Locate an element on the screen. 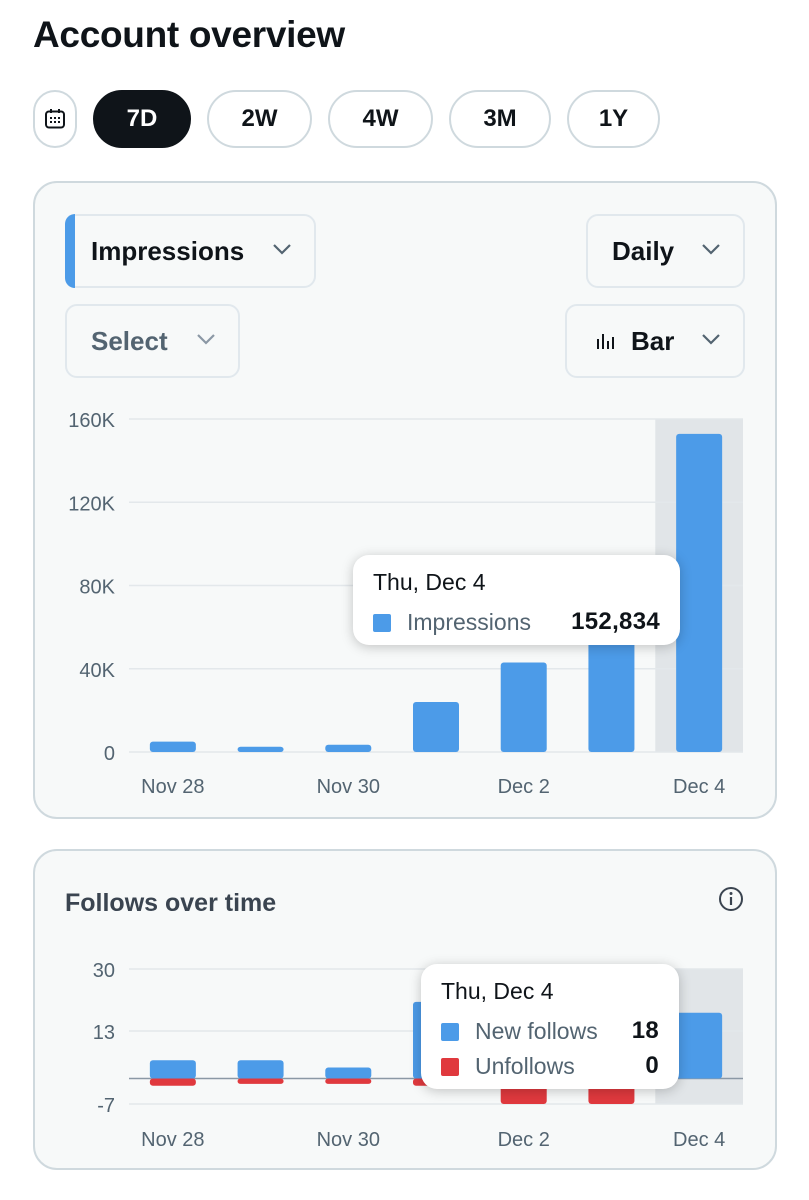 This screenshot has width=809, height=1200. tooltip-new-follows-value: 18 is located at coordinates (645, 1030).